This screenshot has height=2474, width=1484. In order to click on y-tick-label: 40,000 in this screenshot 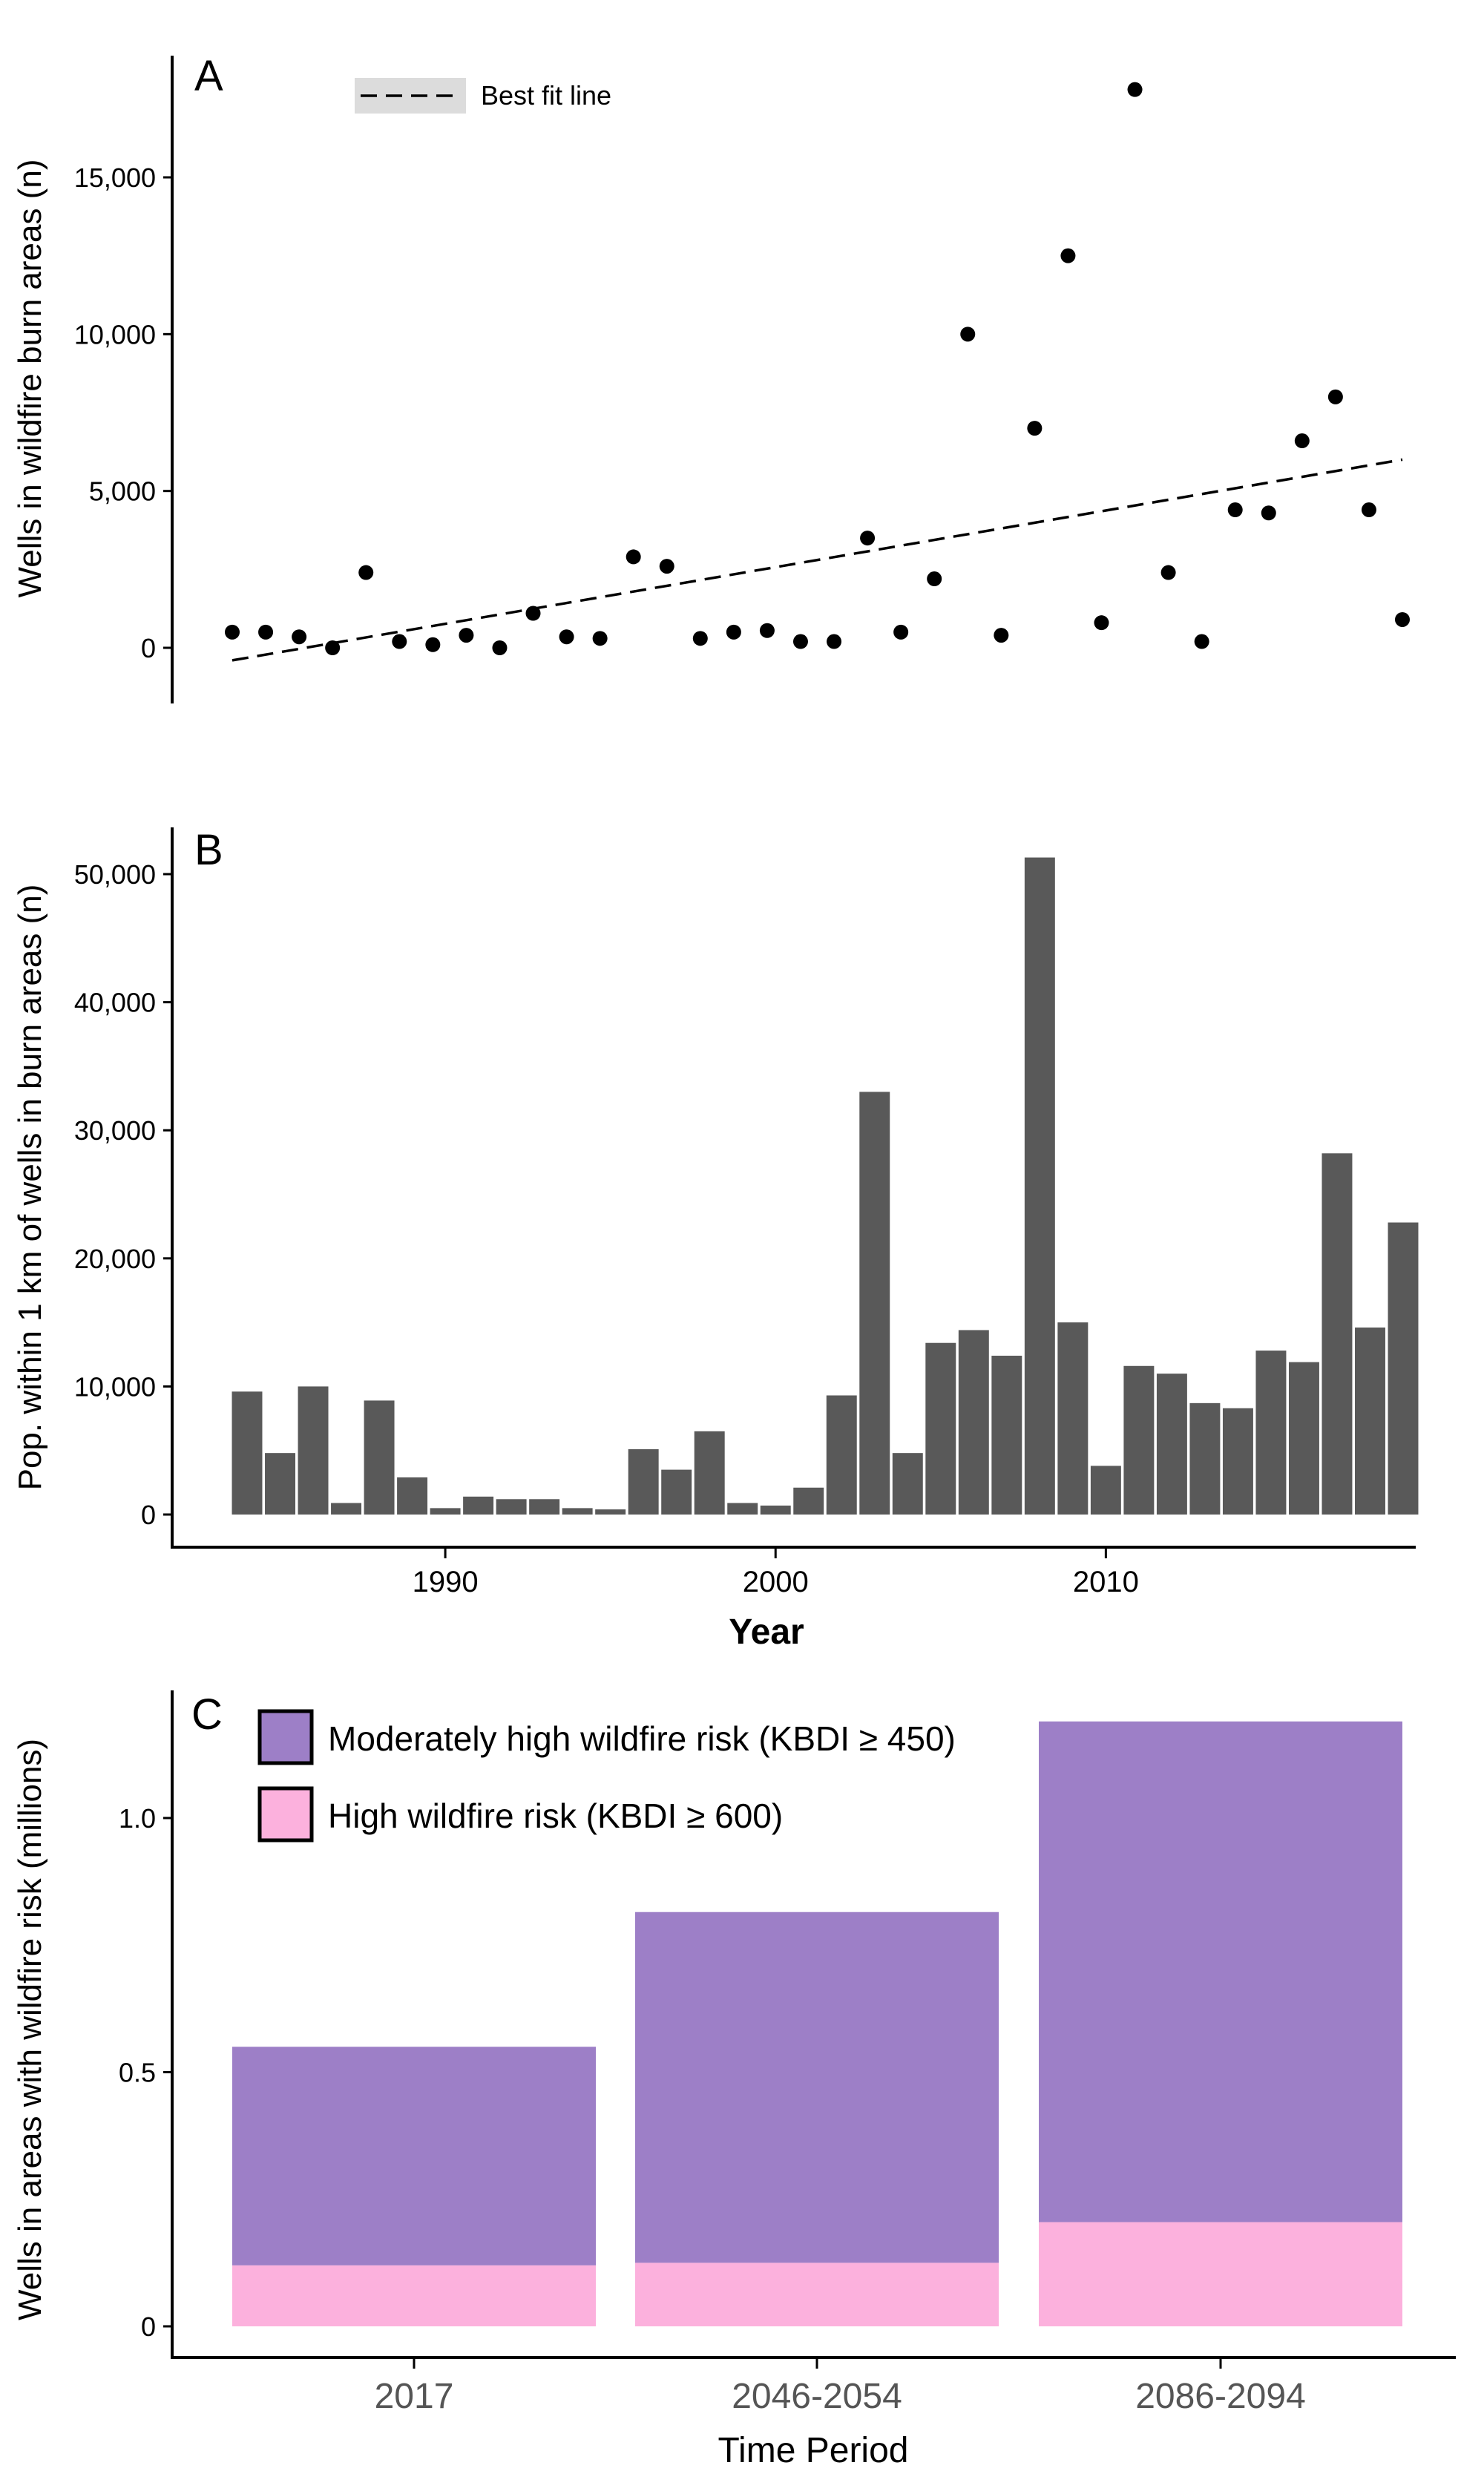, I will do `click(115, 1003)`.